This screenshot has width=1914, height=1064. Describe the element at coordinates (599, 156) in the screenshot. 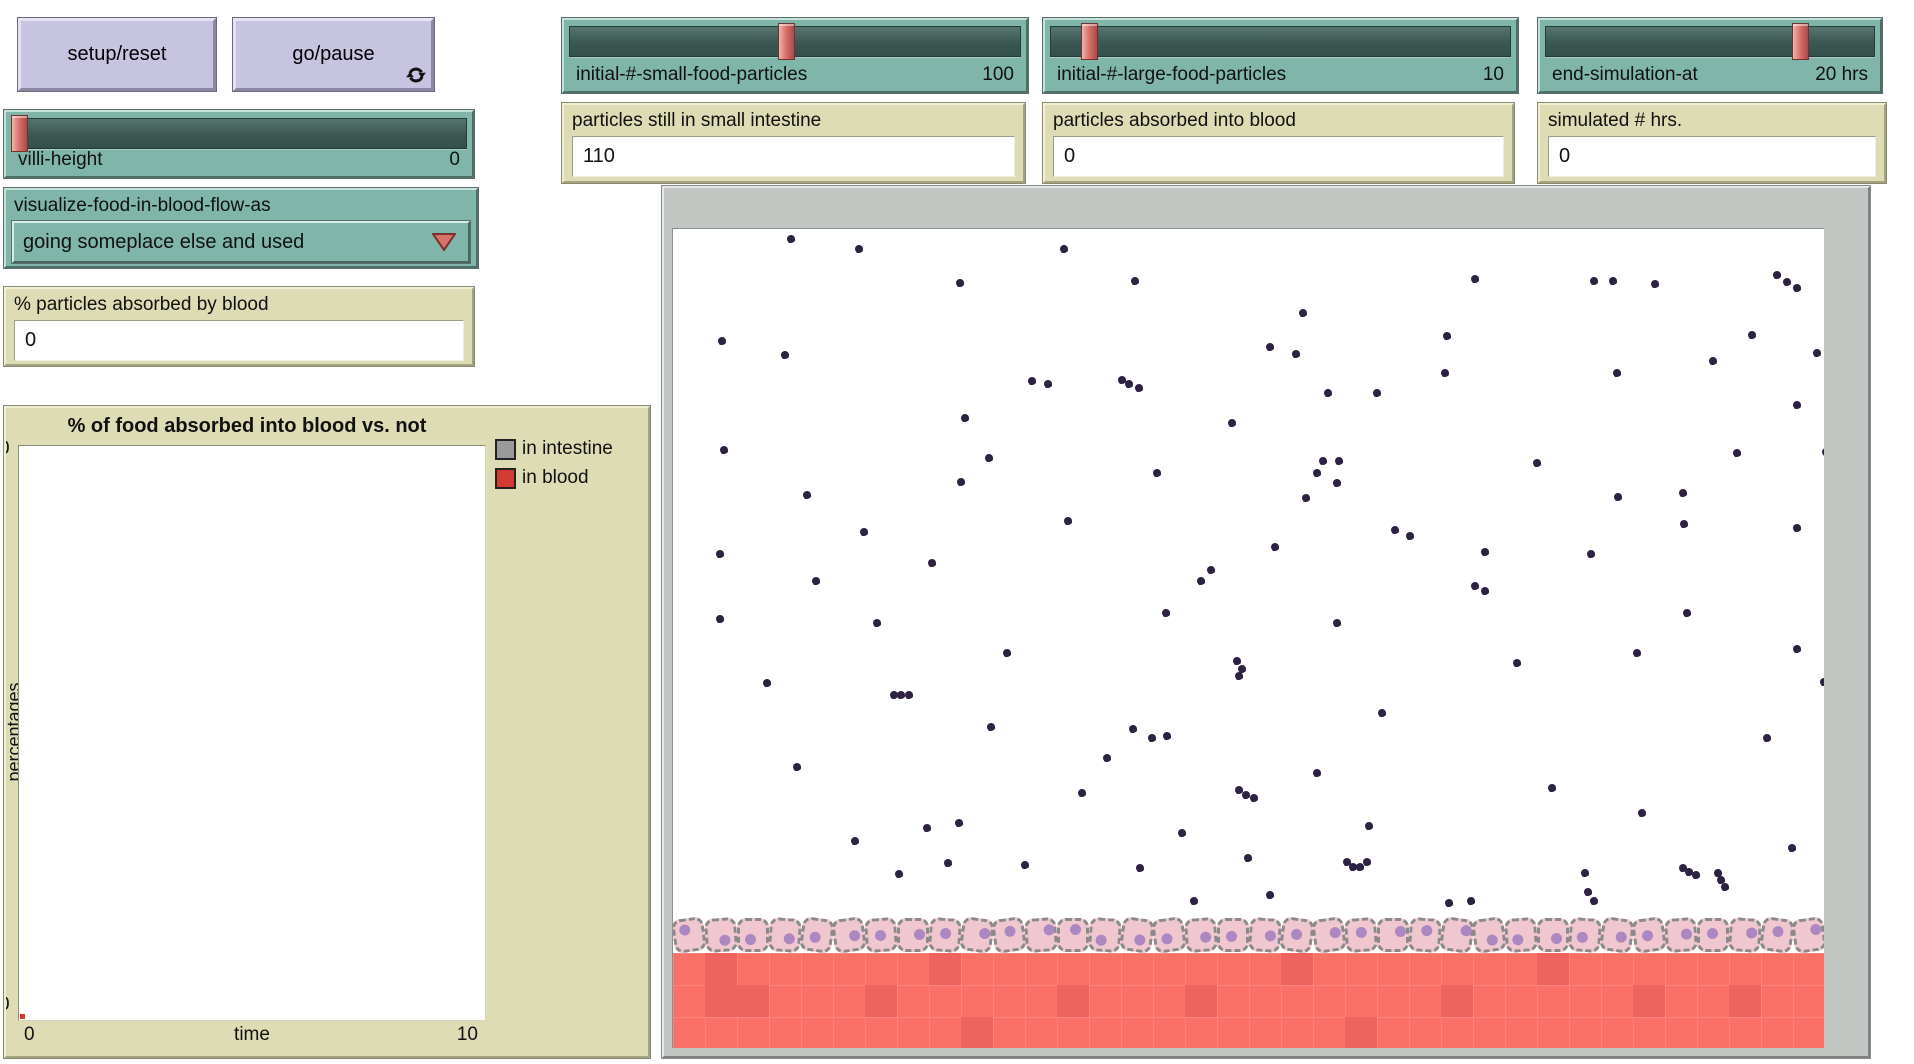

I see `monitor-value: 110` at that location.